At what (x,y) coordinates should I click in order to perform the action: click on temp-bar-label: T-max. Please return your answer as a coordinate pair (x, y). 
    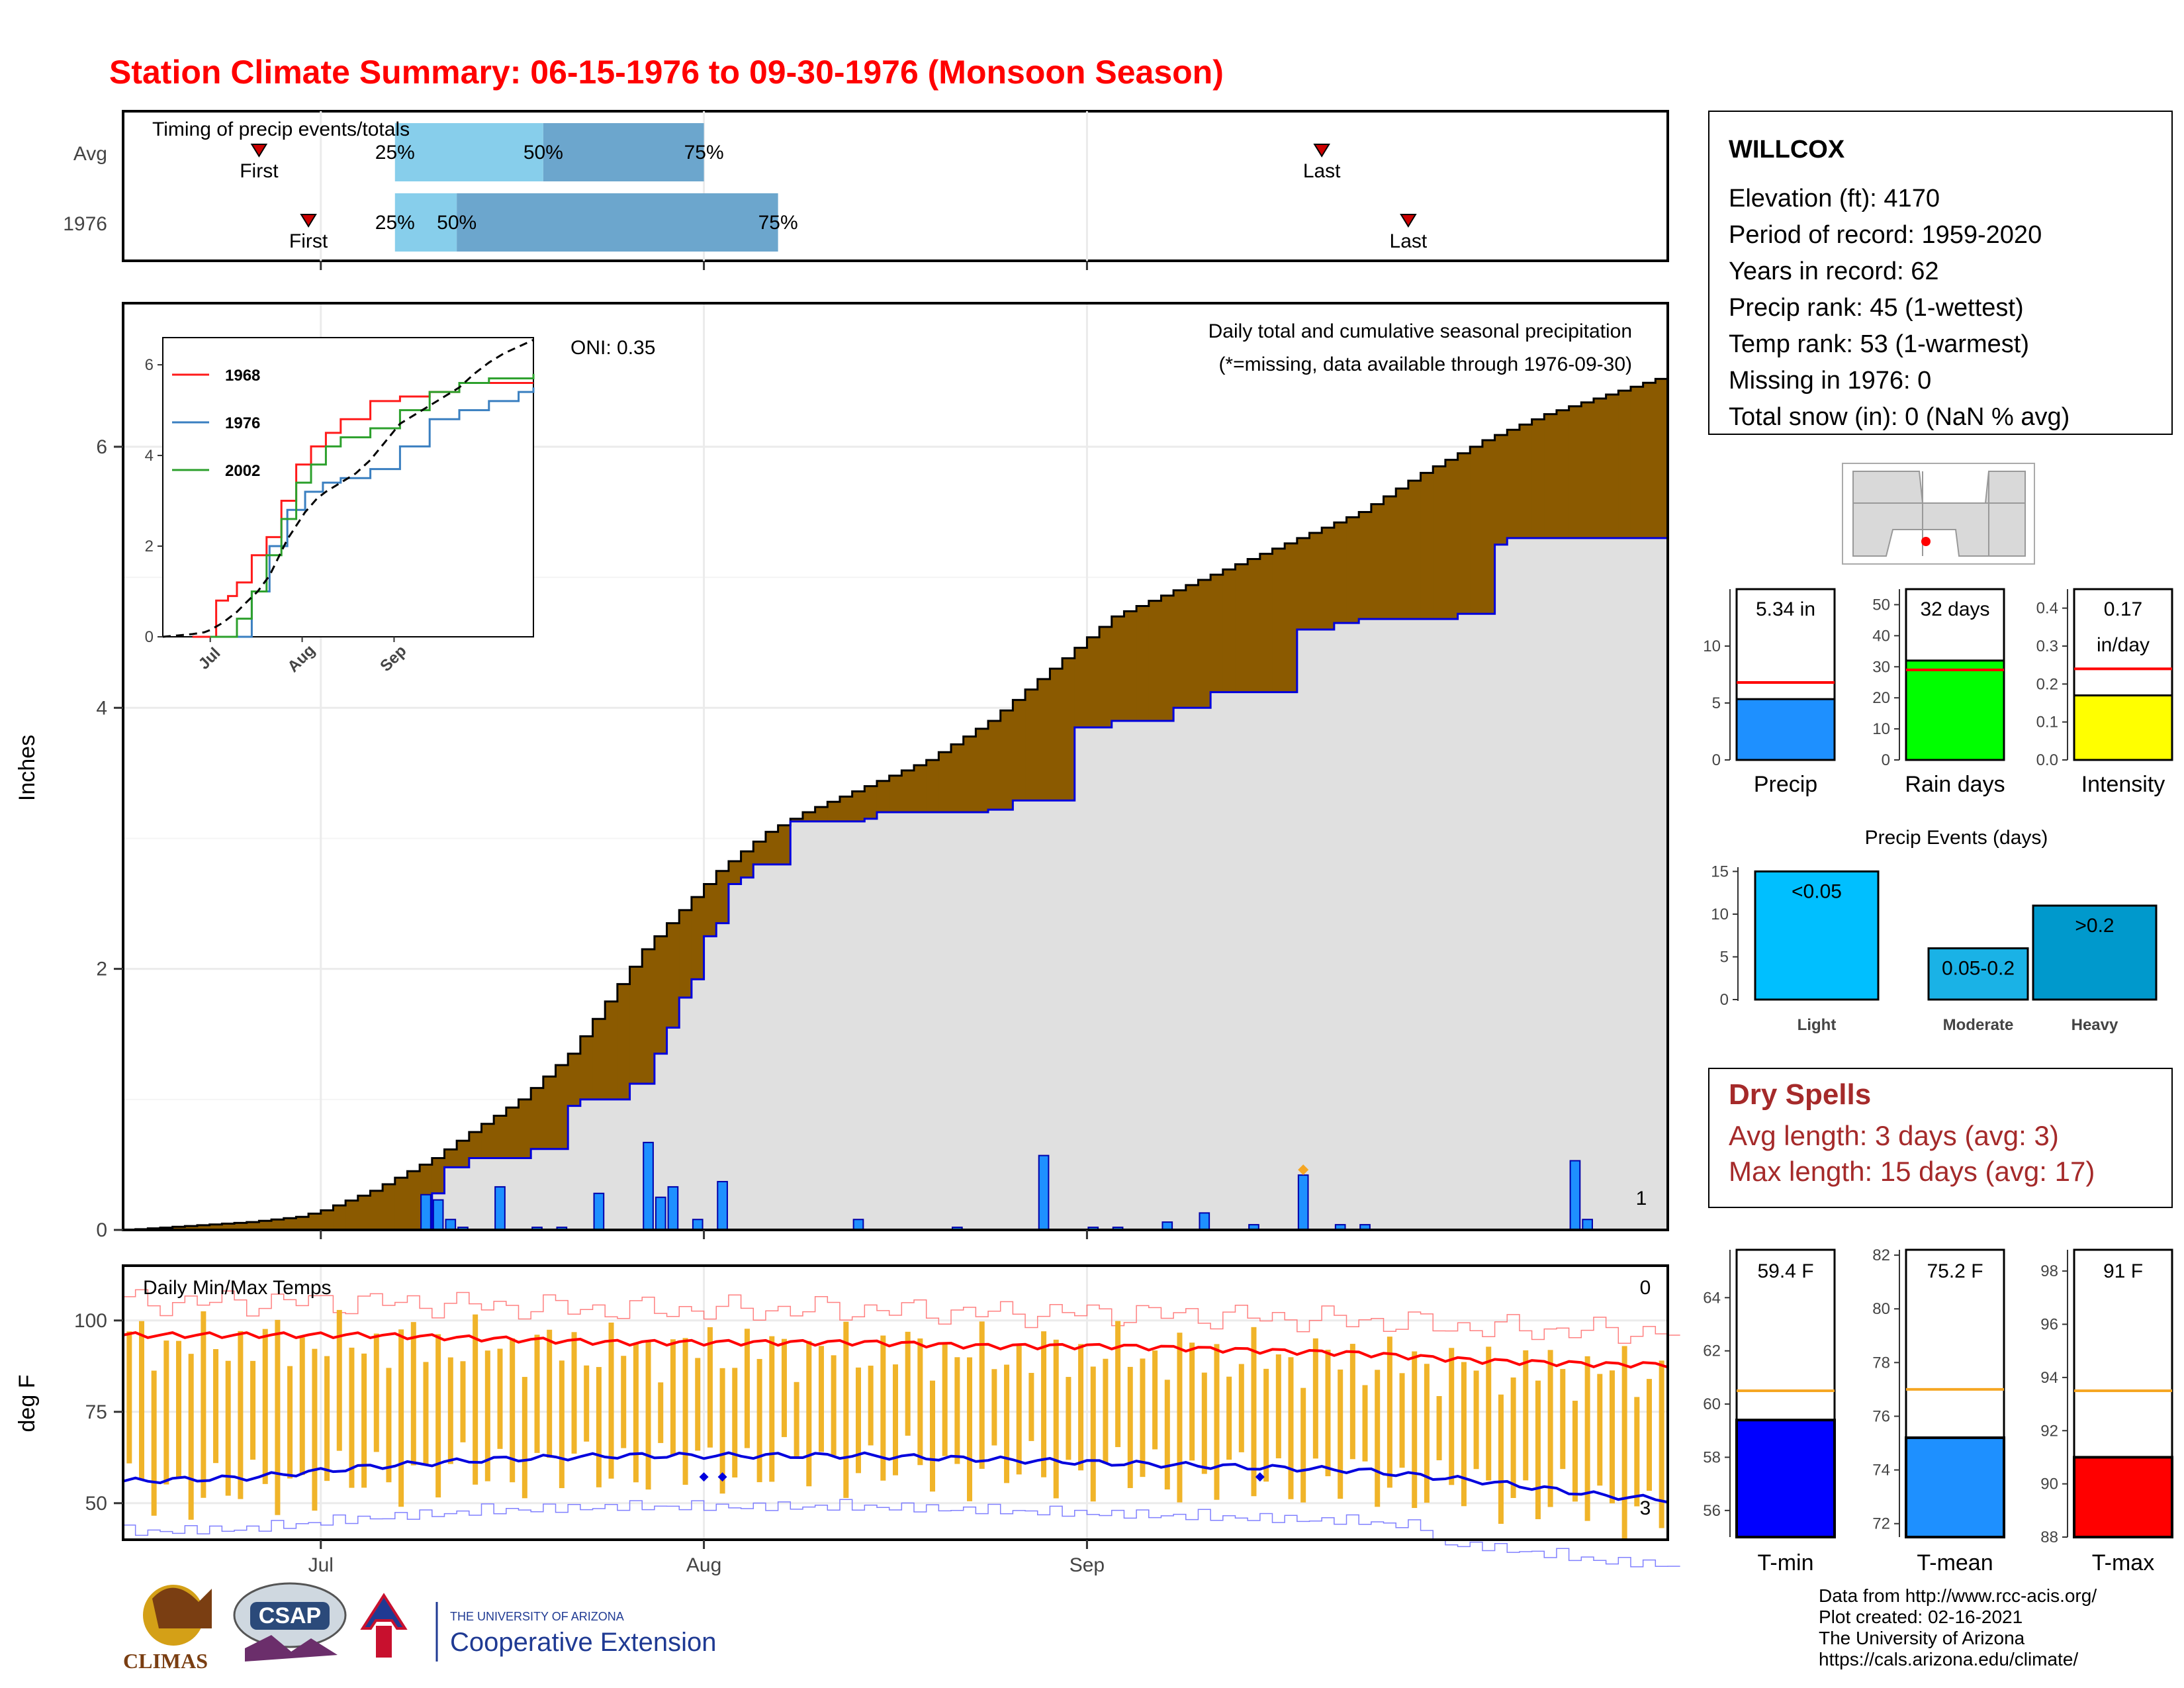
    Looking at the image, I should click on (2123, 1562).